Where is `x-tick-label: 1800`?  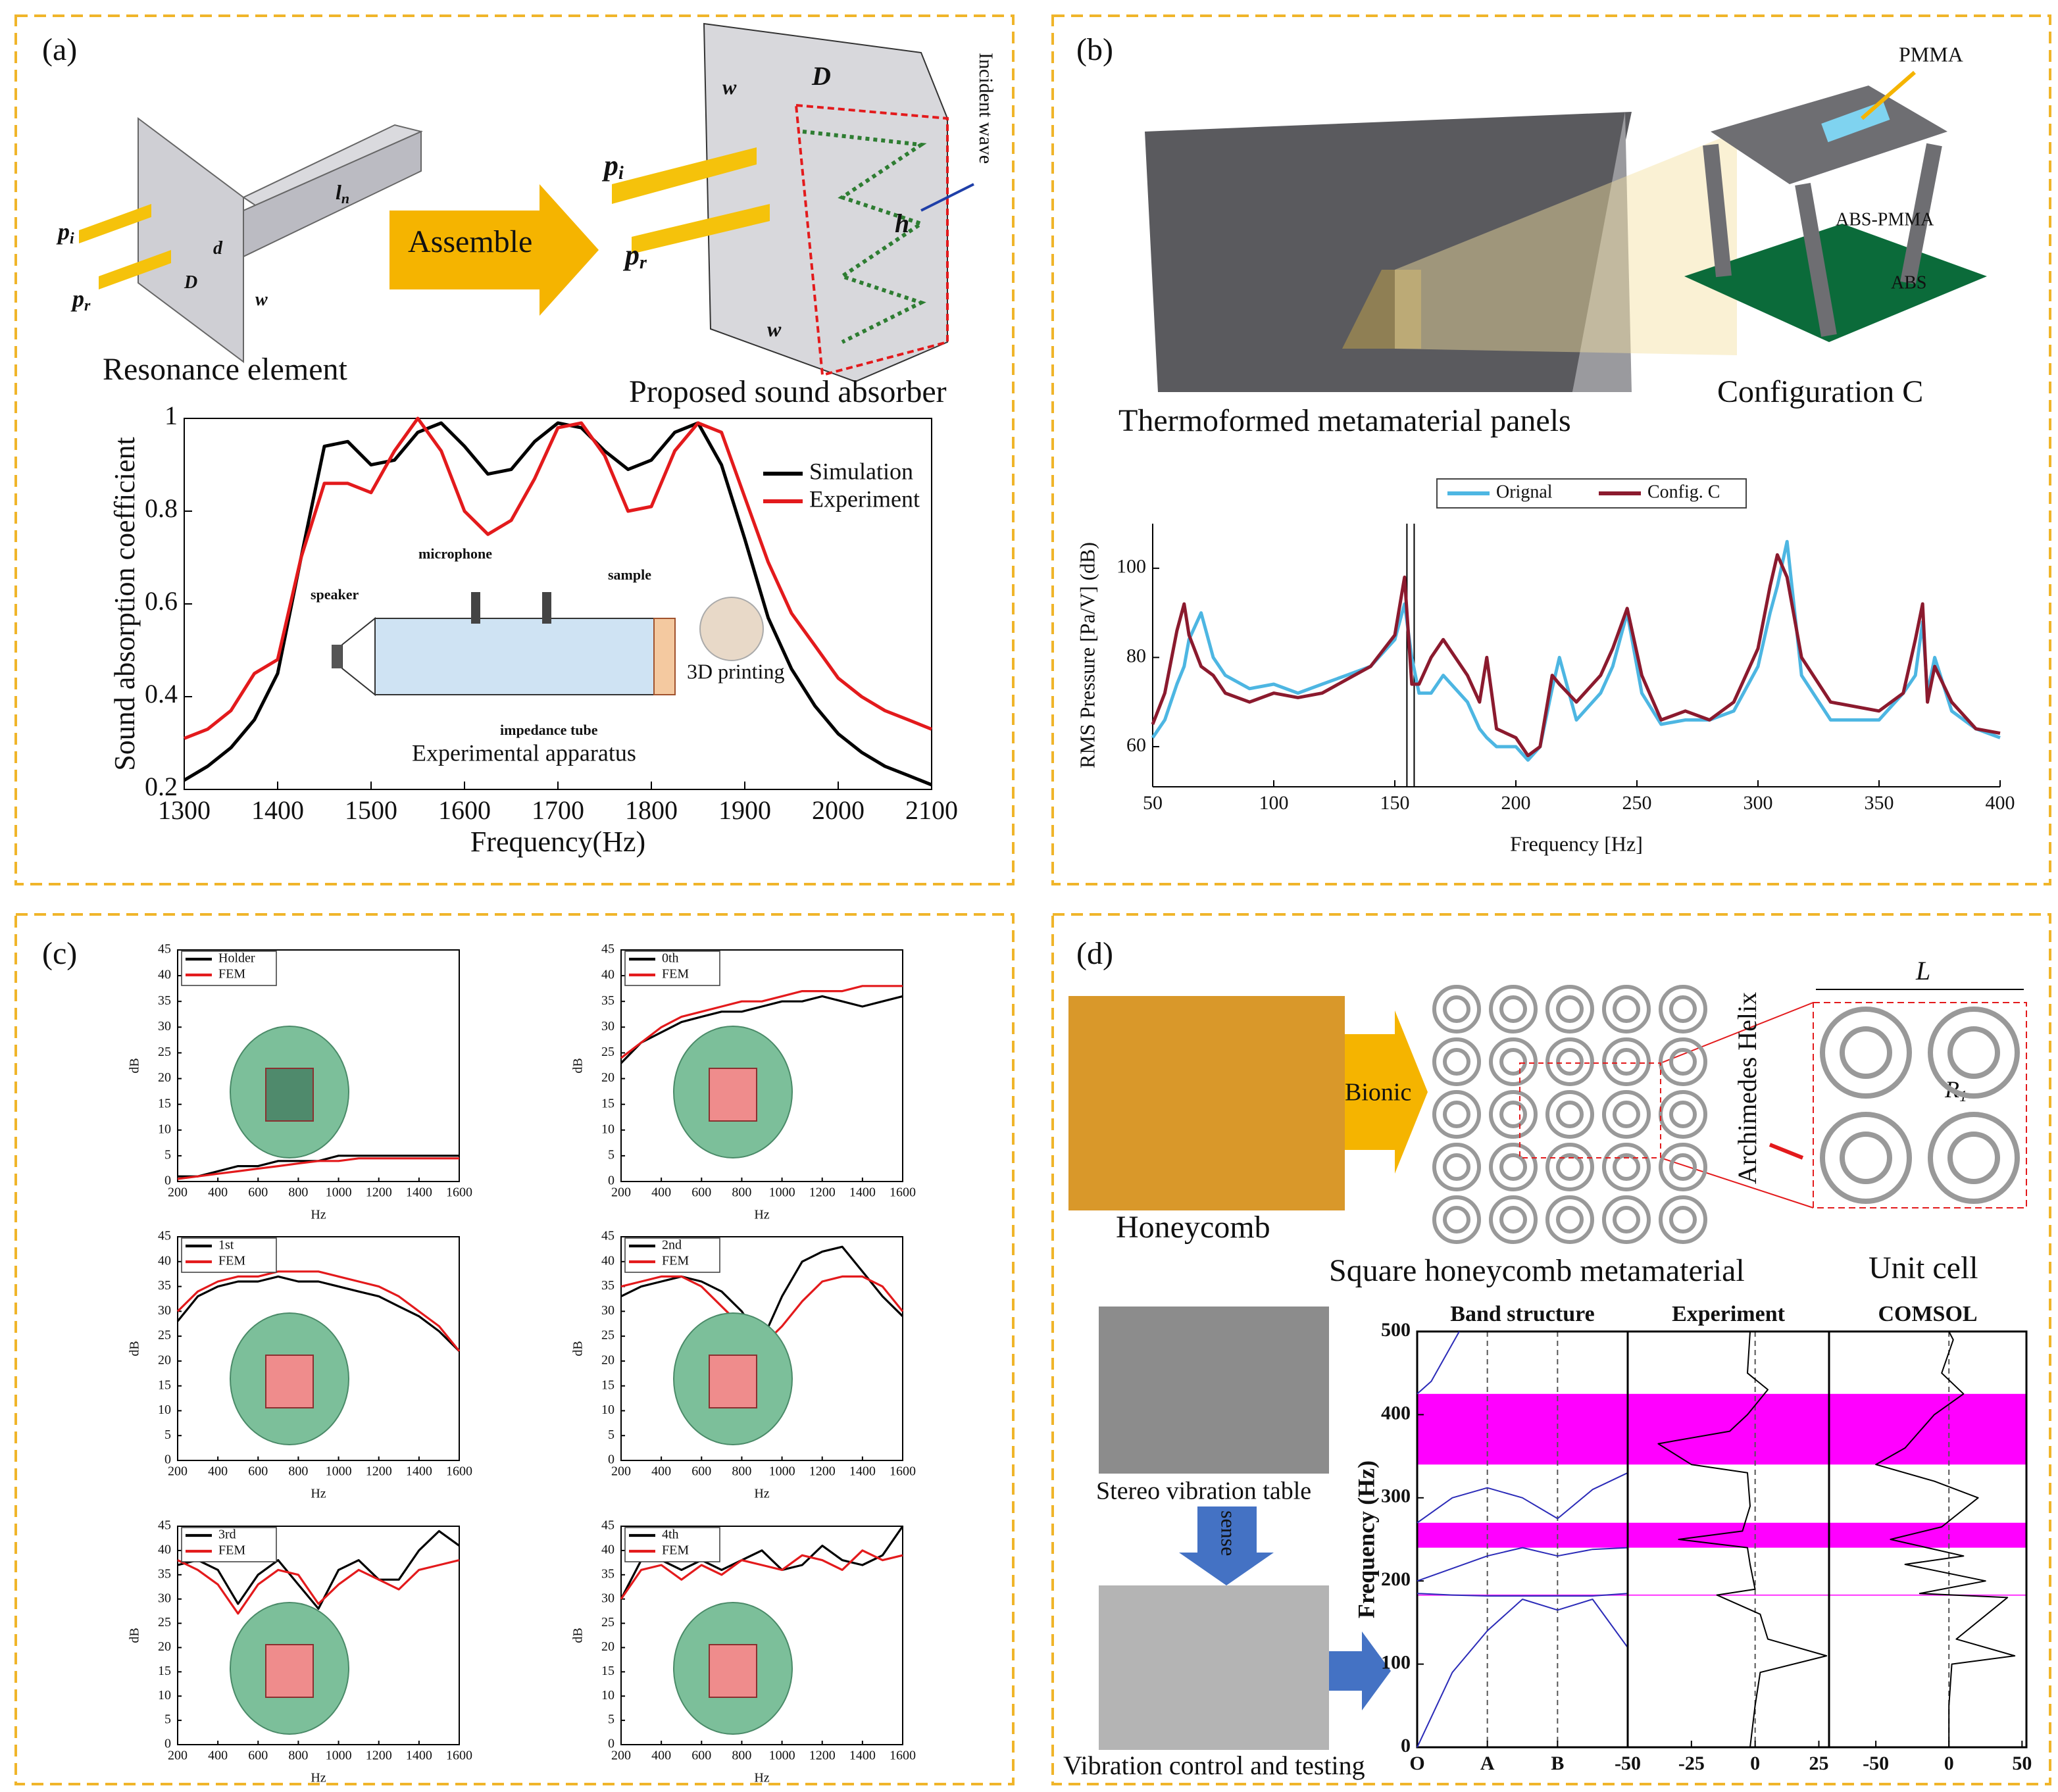 x-tick-label: 1800 is located at coordinates (651, 810).